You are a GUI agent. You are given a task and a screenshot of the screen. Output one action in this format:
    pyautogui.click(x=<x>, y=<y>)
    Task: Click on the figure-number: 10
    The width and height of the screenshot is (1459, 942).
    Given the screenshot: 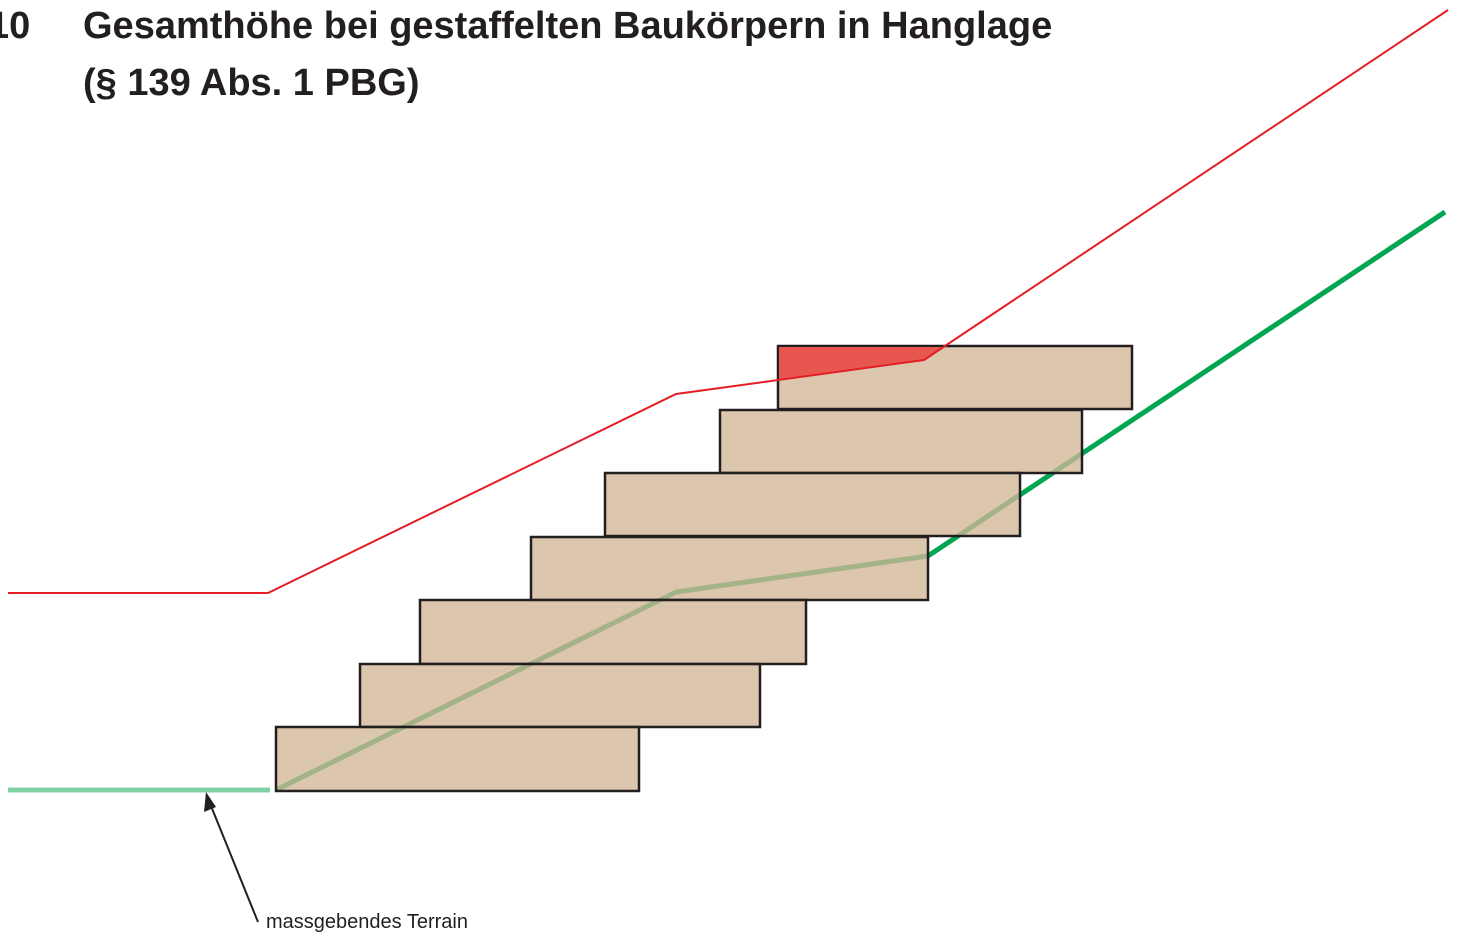 What is the action you would take?
    pyautogui.click(x=15, y=26)
    